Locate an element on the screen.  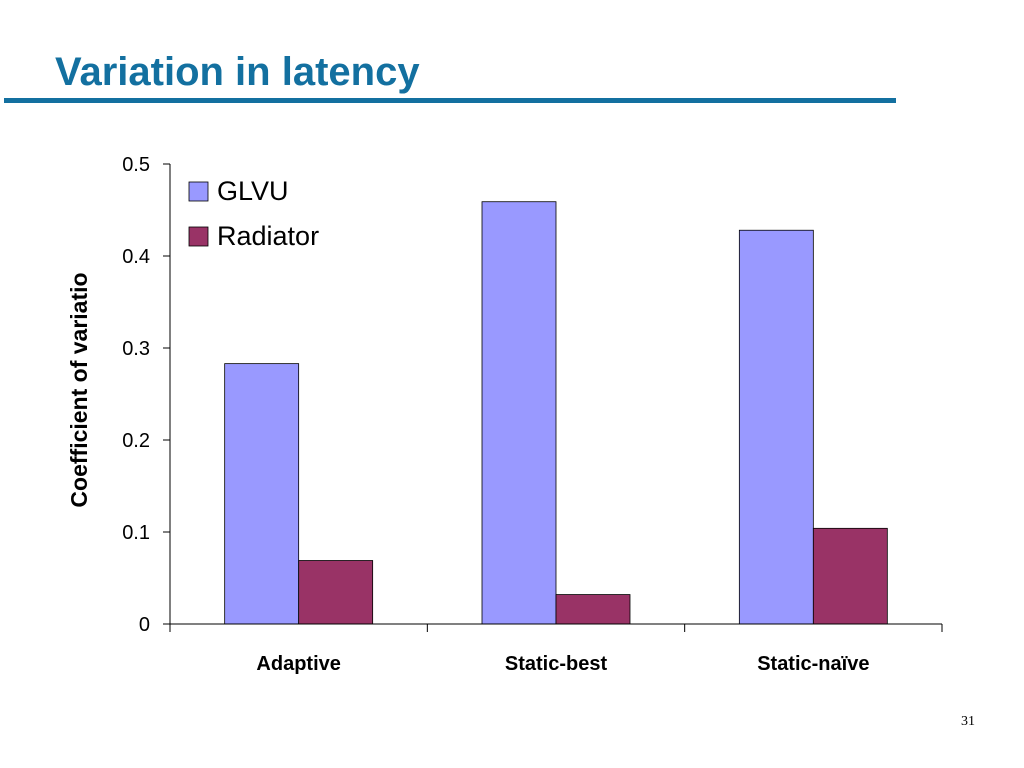
x-tick-label: Adaptive is located at coordinates (298, 664).